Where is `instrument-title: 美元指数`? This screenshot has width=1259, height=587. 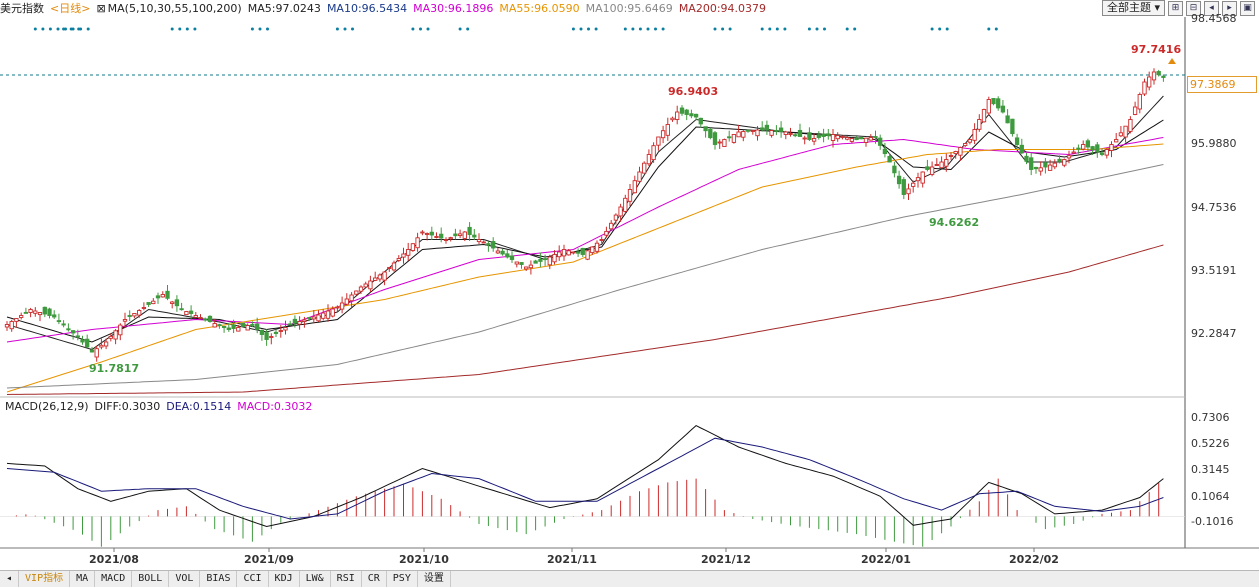
instrument-title: 美元指数 is located at coordinates (22, 8).